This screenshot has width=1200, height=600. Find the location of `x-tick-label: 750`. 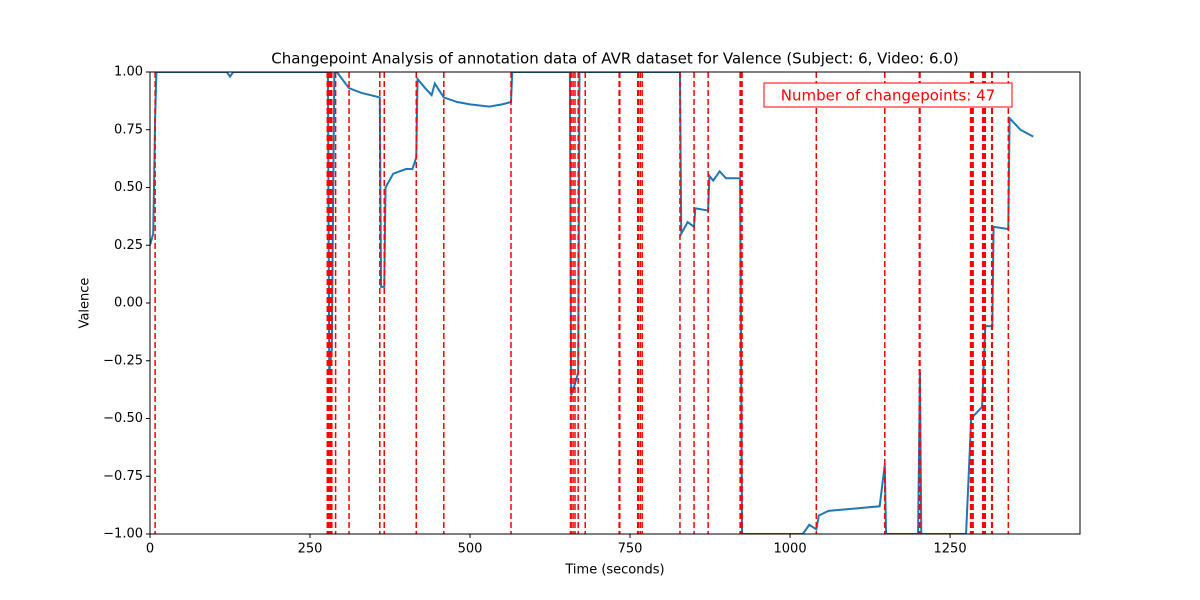

x-tick-label: 750 is located at coordinates (630, 549).